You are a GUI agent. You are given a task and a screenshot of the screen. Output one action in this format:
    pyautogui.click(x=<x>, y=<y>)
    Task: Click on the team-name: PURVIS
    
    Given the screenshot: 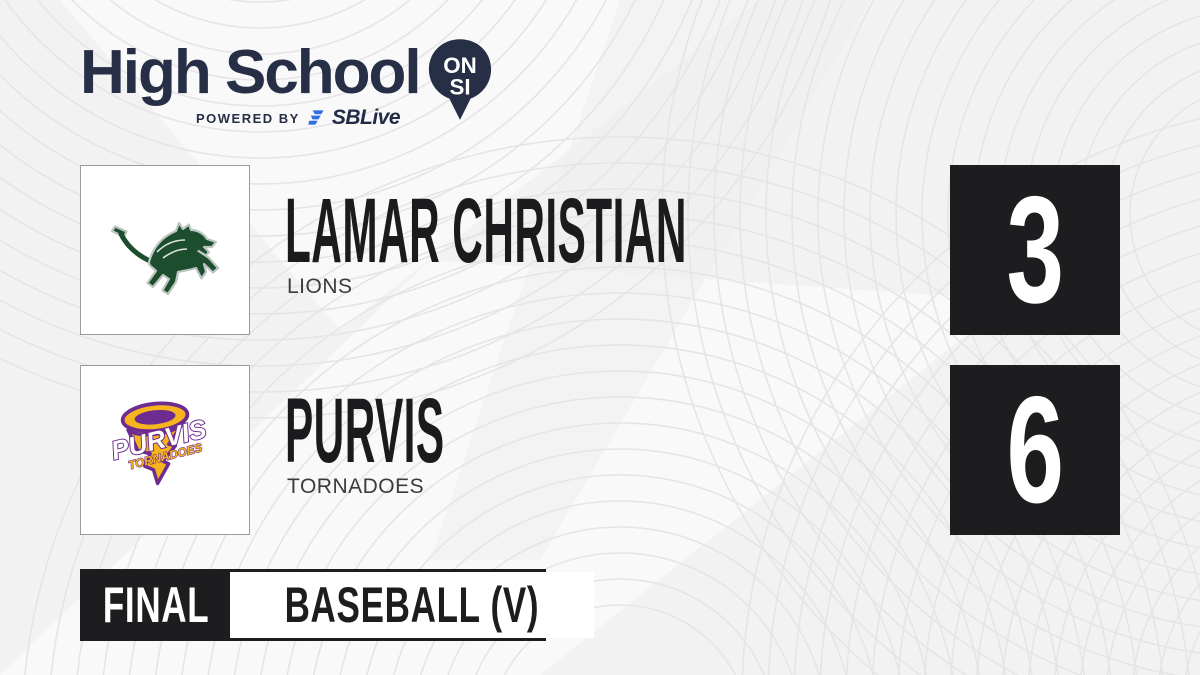 What is the action you would take?
    pyautogui.click(x=365, y=431)
    